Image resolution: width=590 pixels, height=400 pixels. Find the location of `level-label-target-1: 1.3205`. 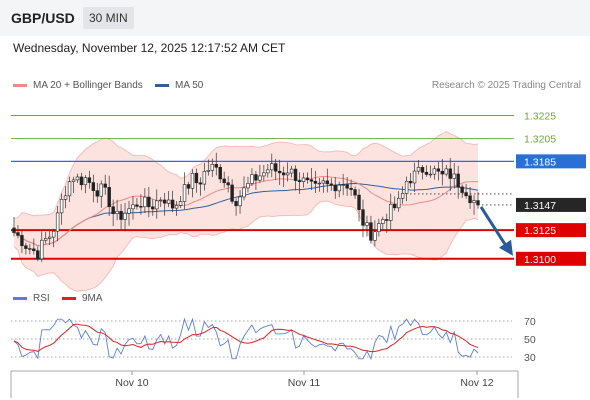

level-label-target-1: 1.3205 is located at coordinates (540, 139).